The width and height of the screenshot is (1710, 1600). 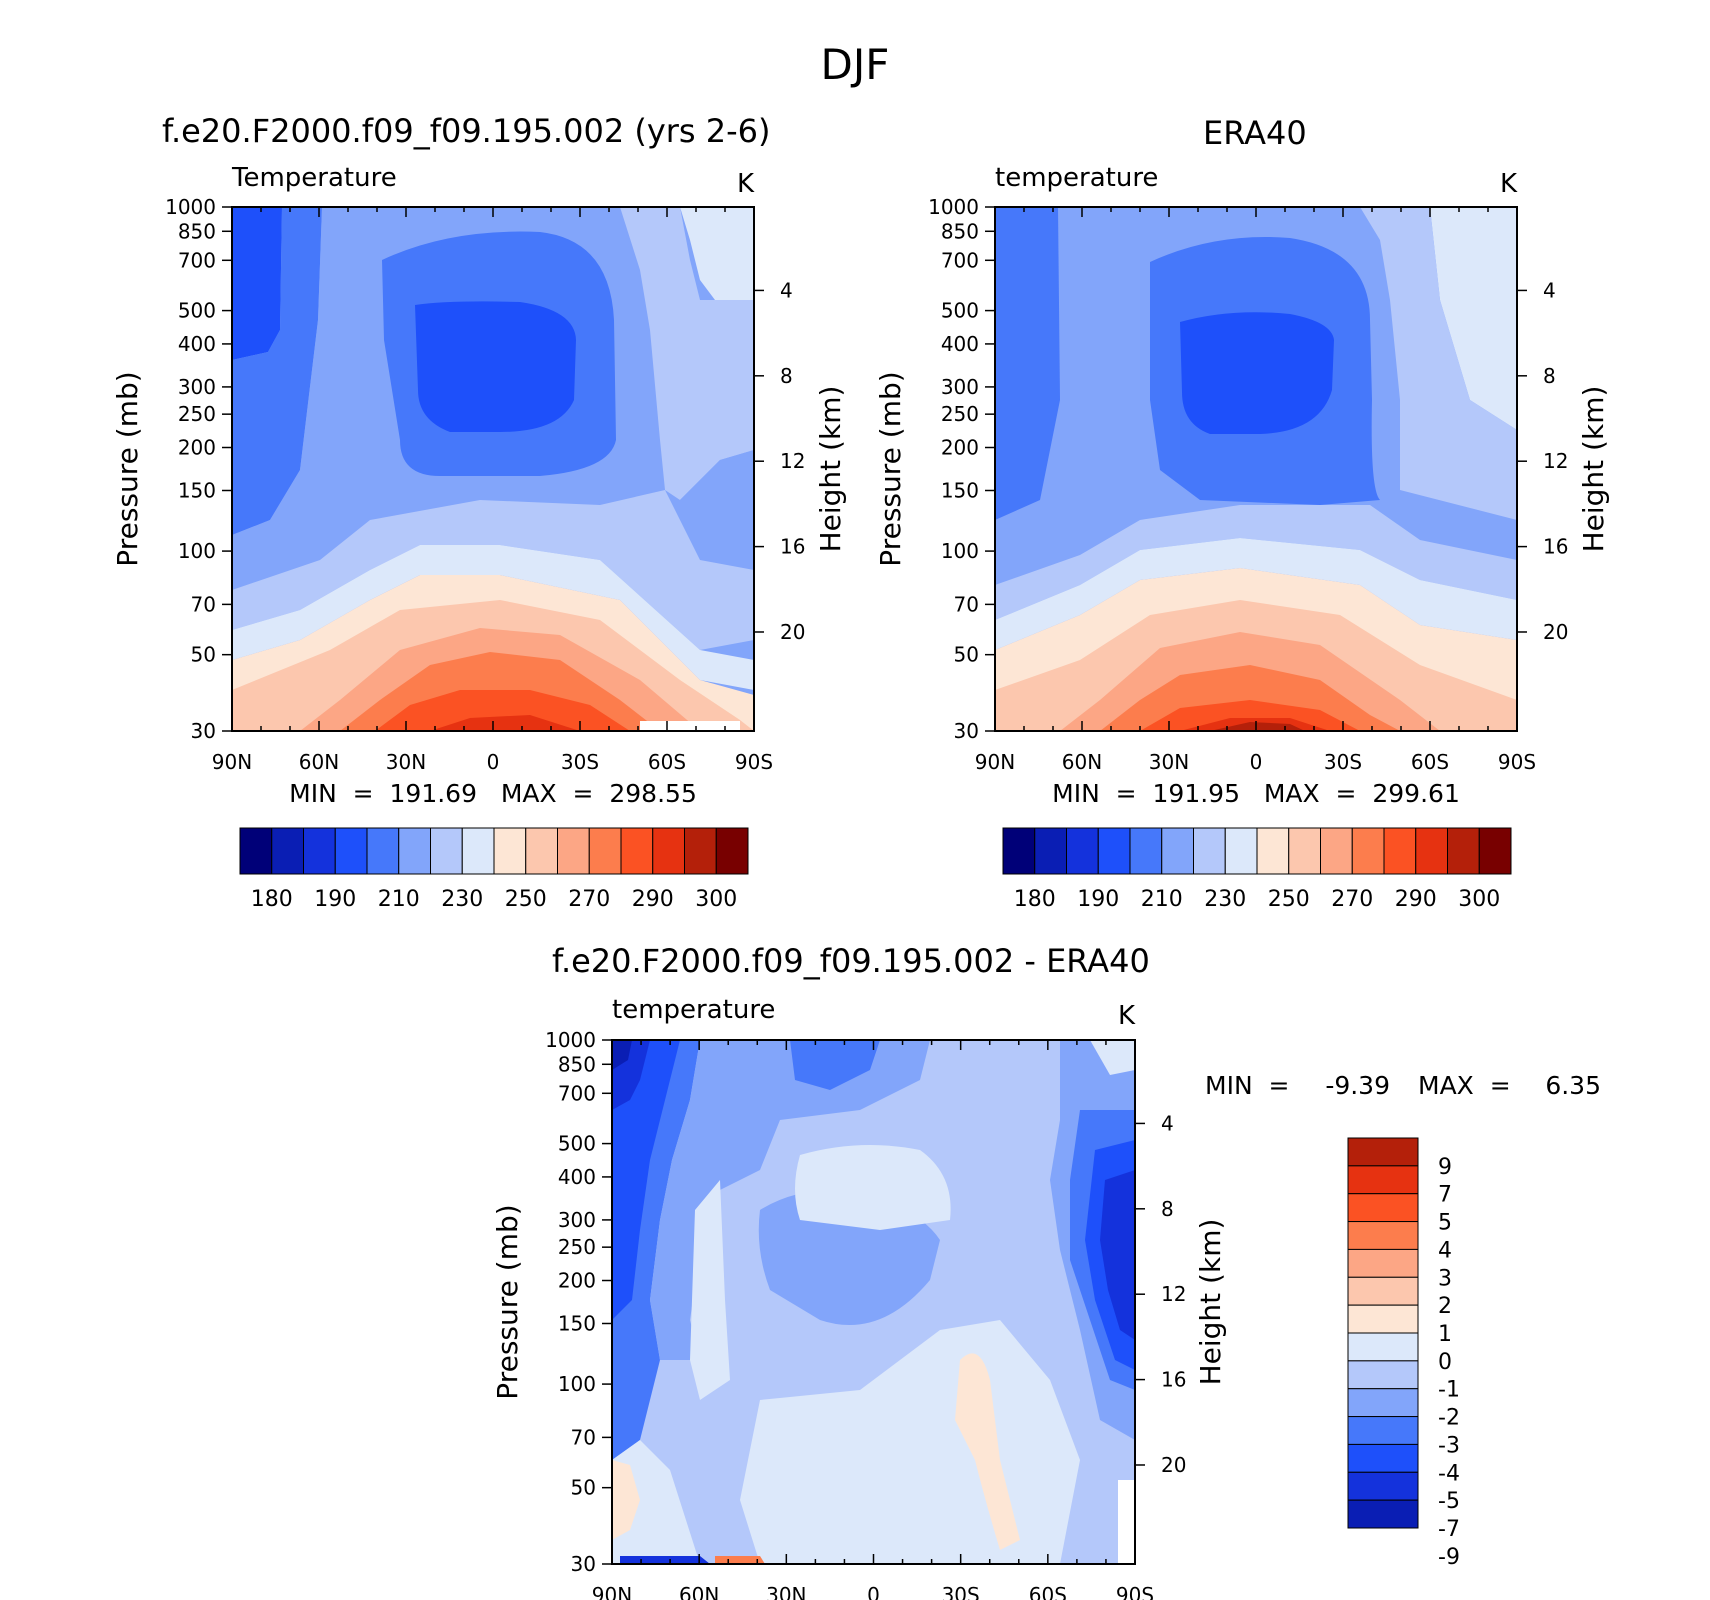 What do you see at coordinates (1449, 1501) in the screenshot?
I see `colorbar-label: -5` at bounding box center [1449, 1501].